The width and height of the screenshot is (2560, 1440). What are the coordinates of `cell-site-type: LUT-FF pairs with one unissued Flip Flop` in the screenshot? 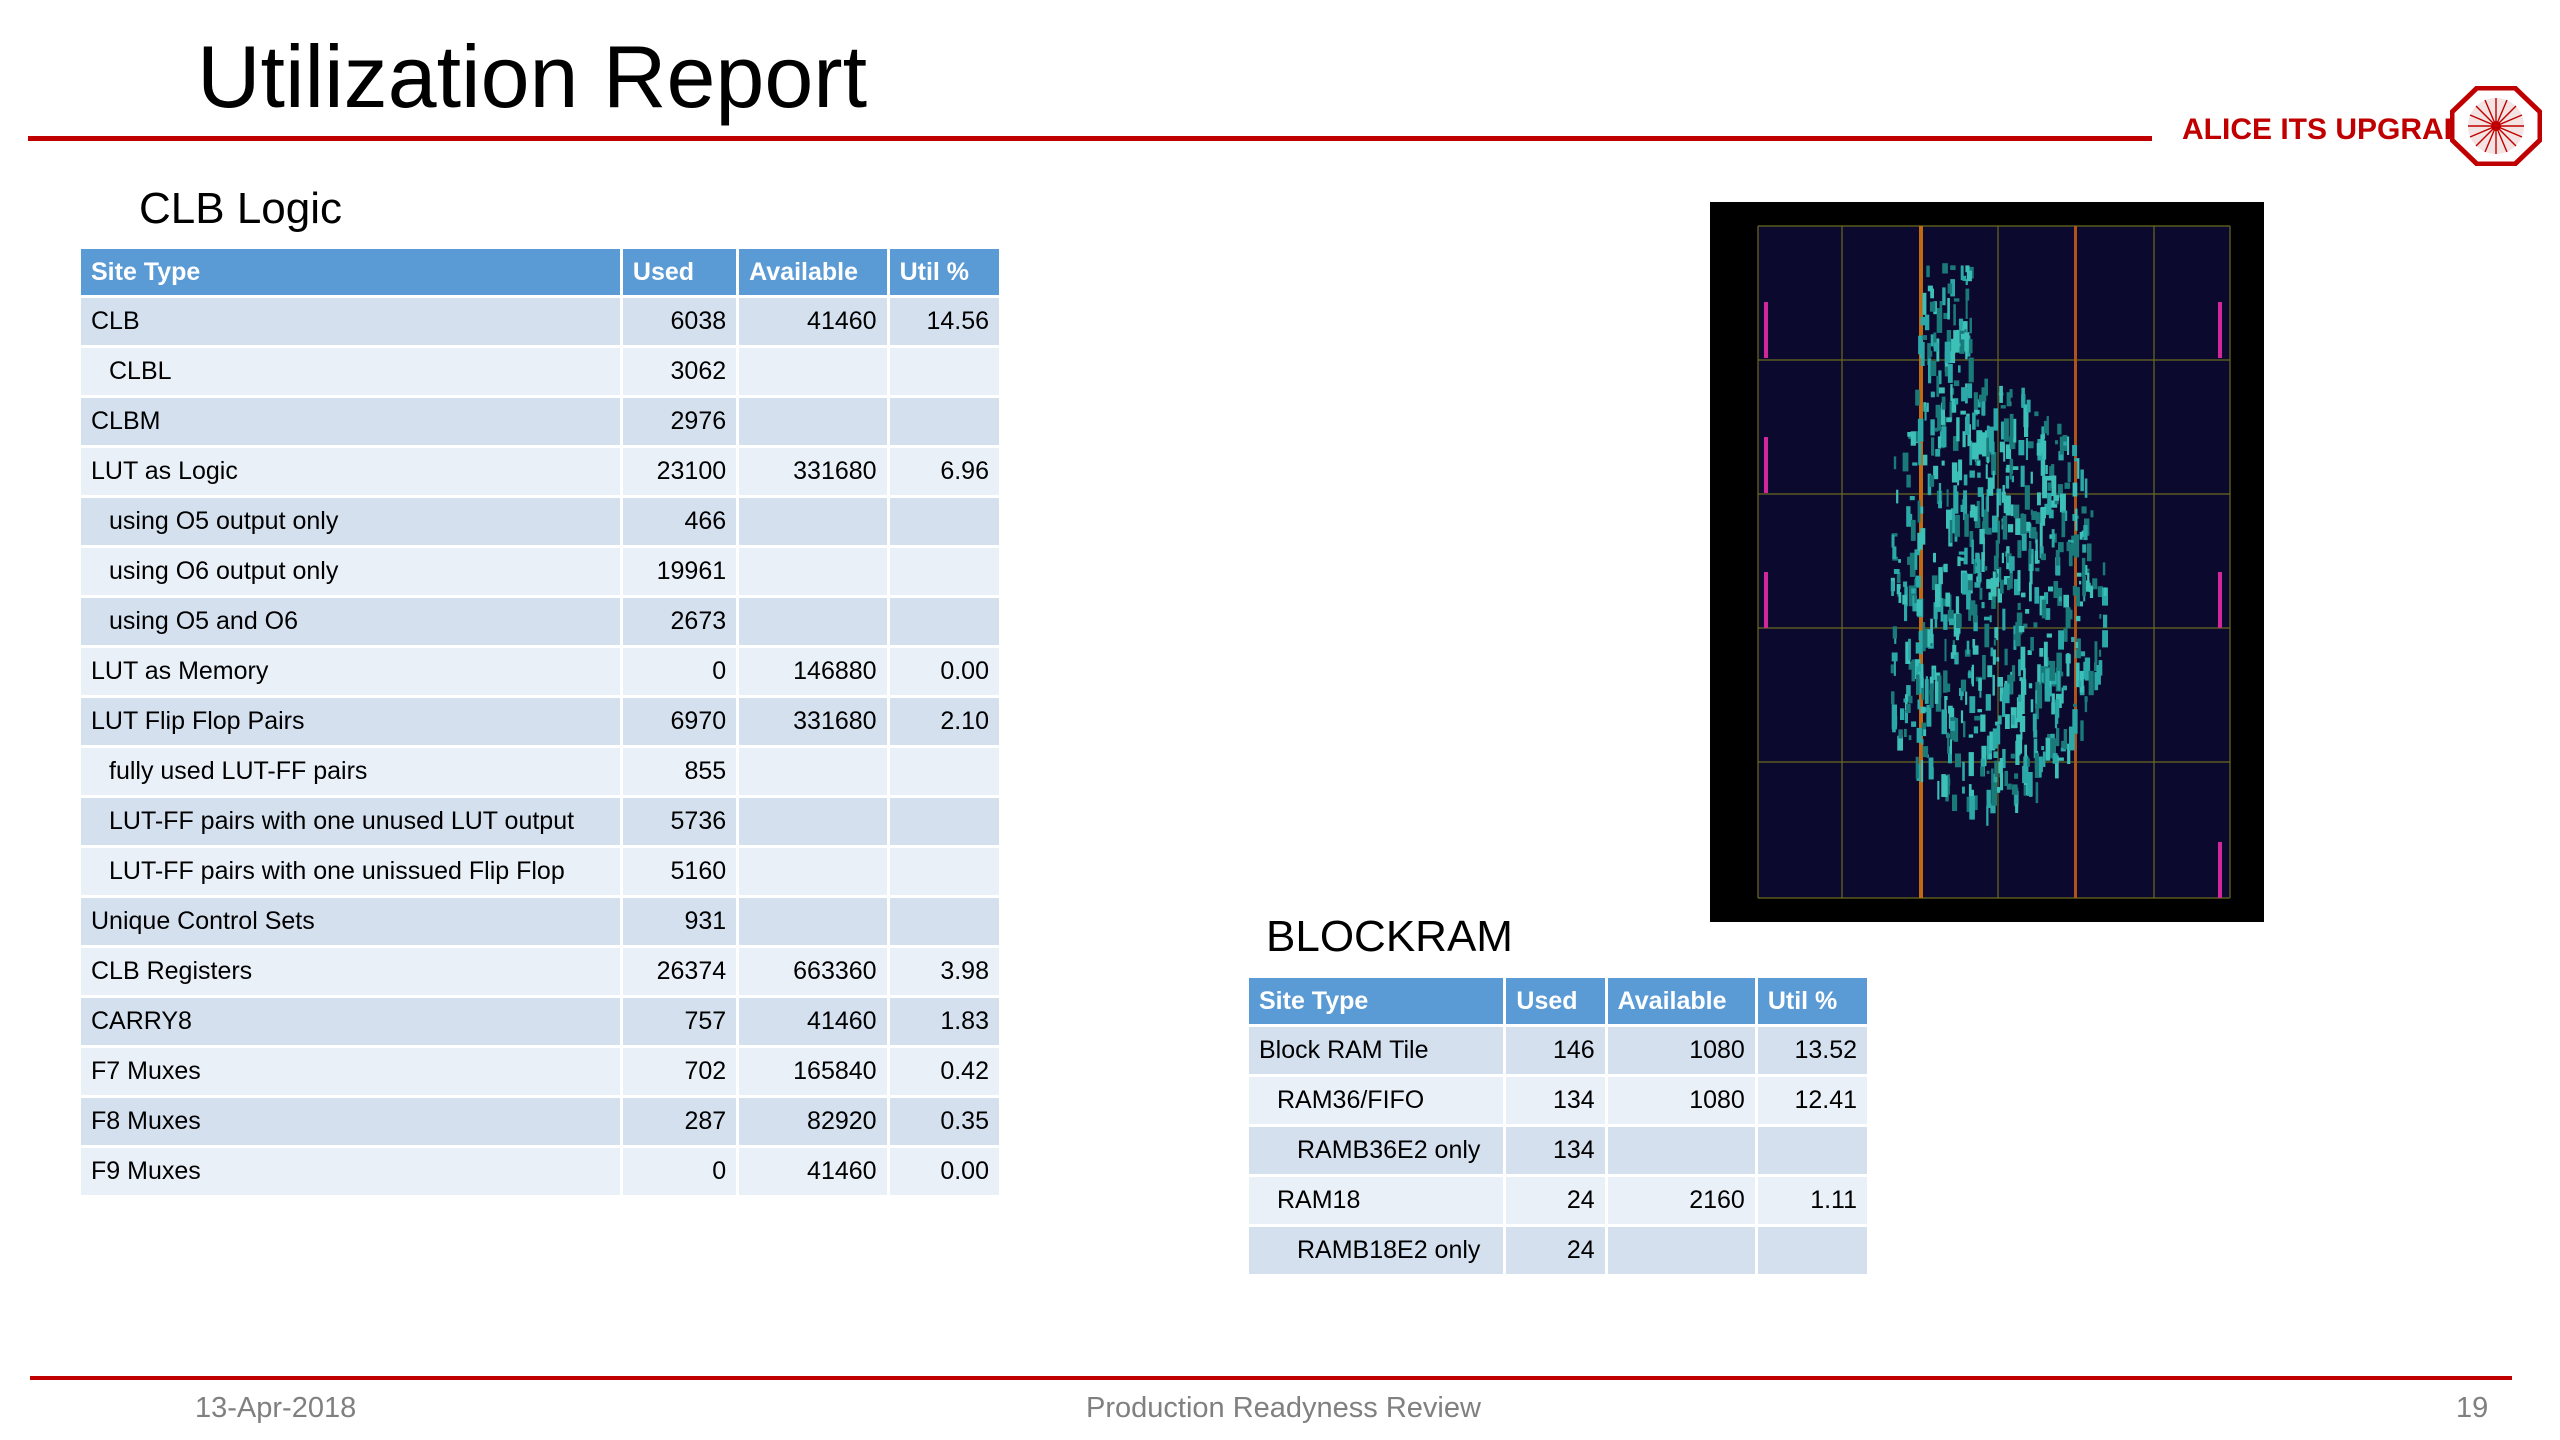 It's located at (350, 871).